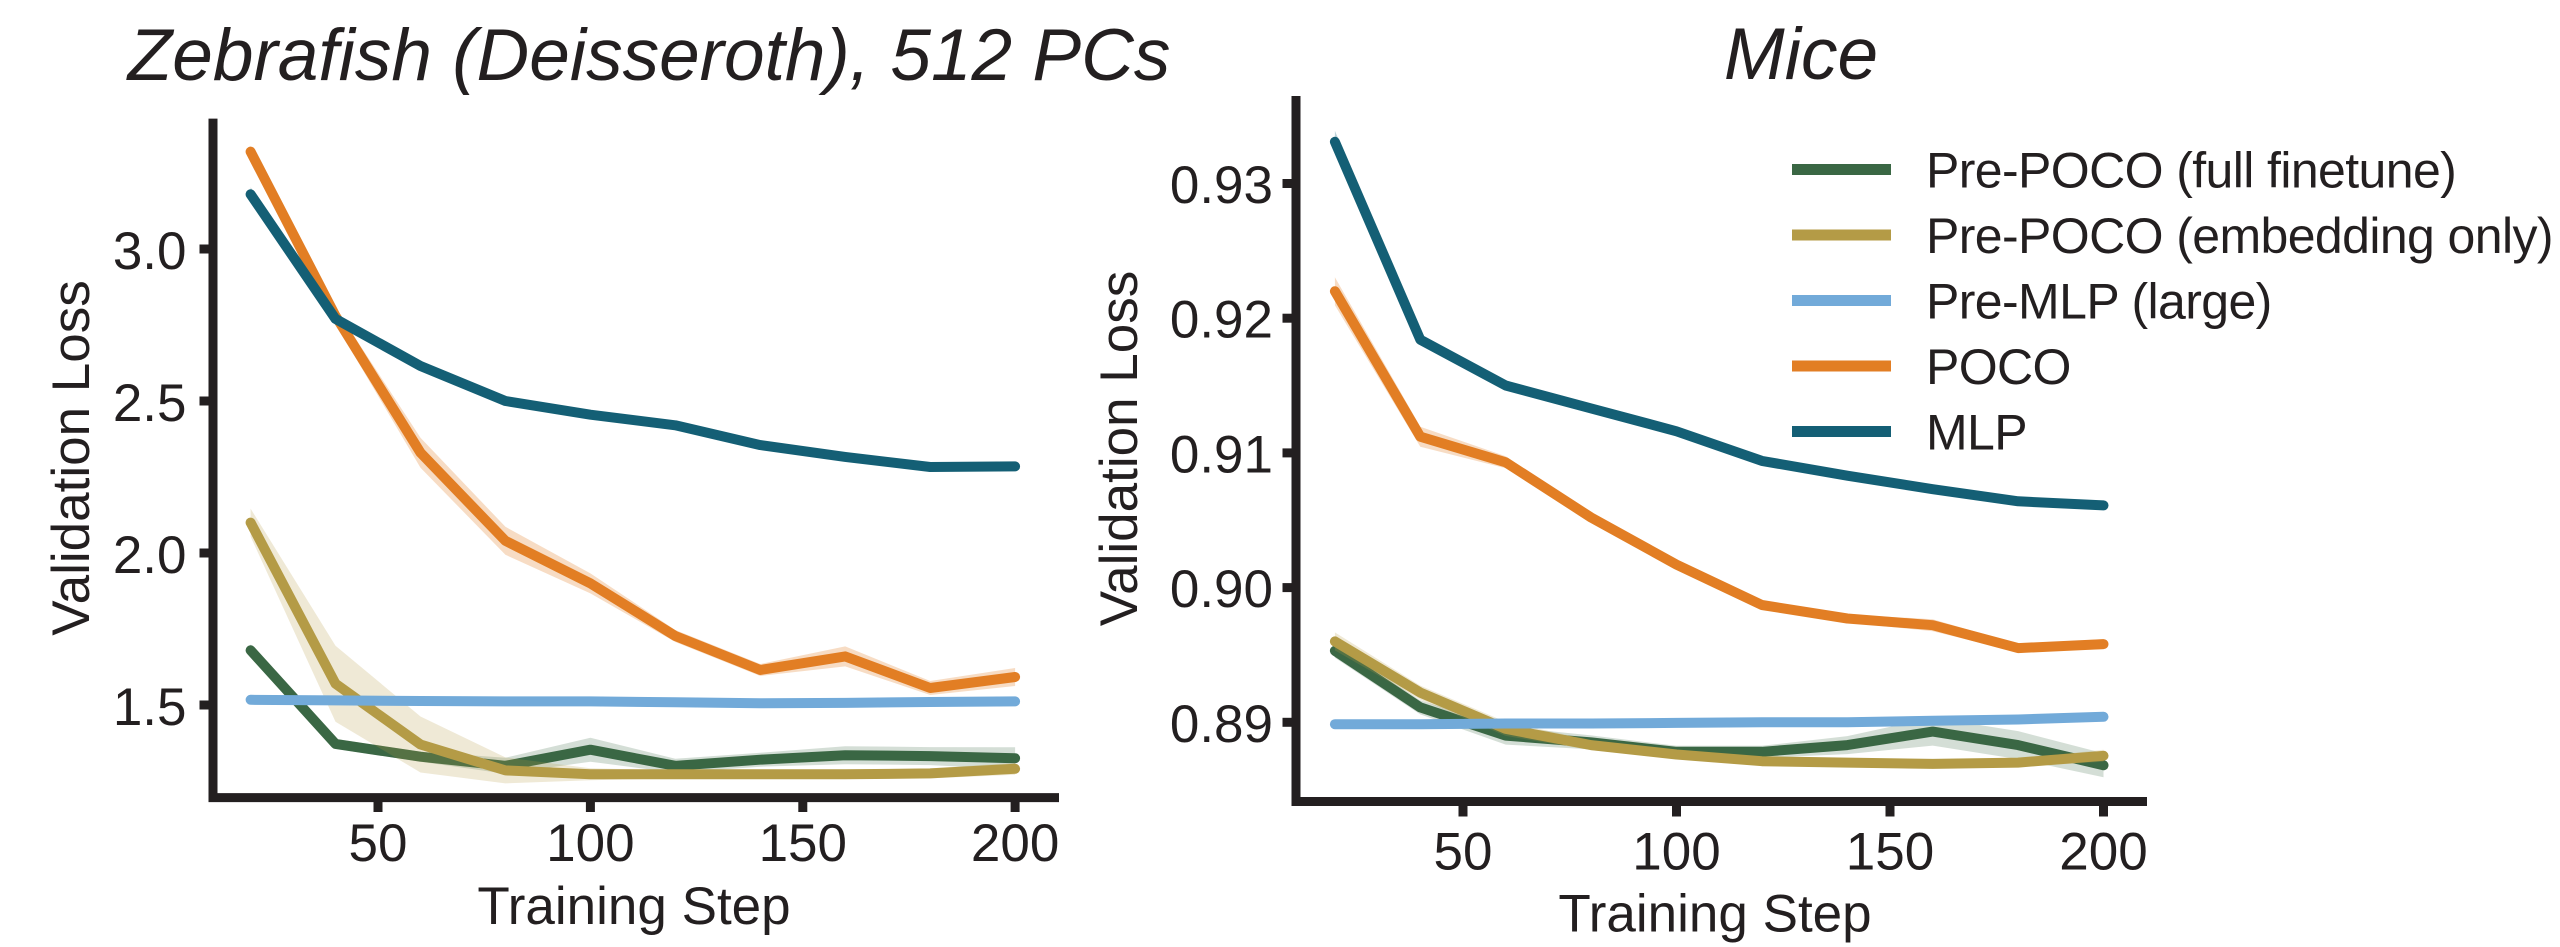 The image size is (2560, 947). What do you see at coordinates (150, 707) in the screenshot?
I see `svg-text: 1.5` at bounding box center [150, 707].